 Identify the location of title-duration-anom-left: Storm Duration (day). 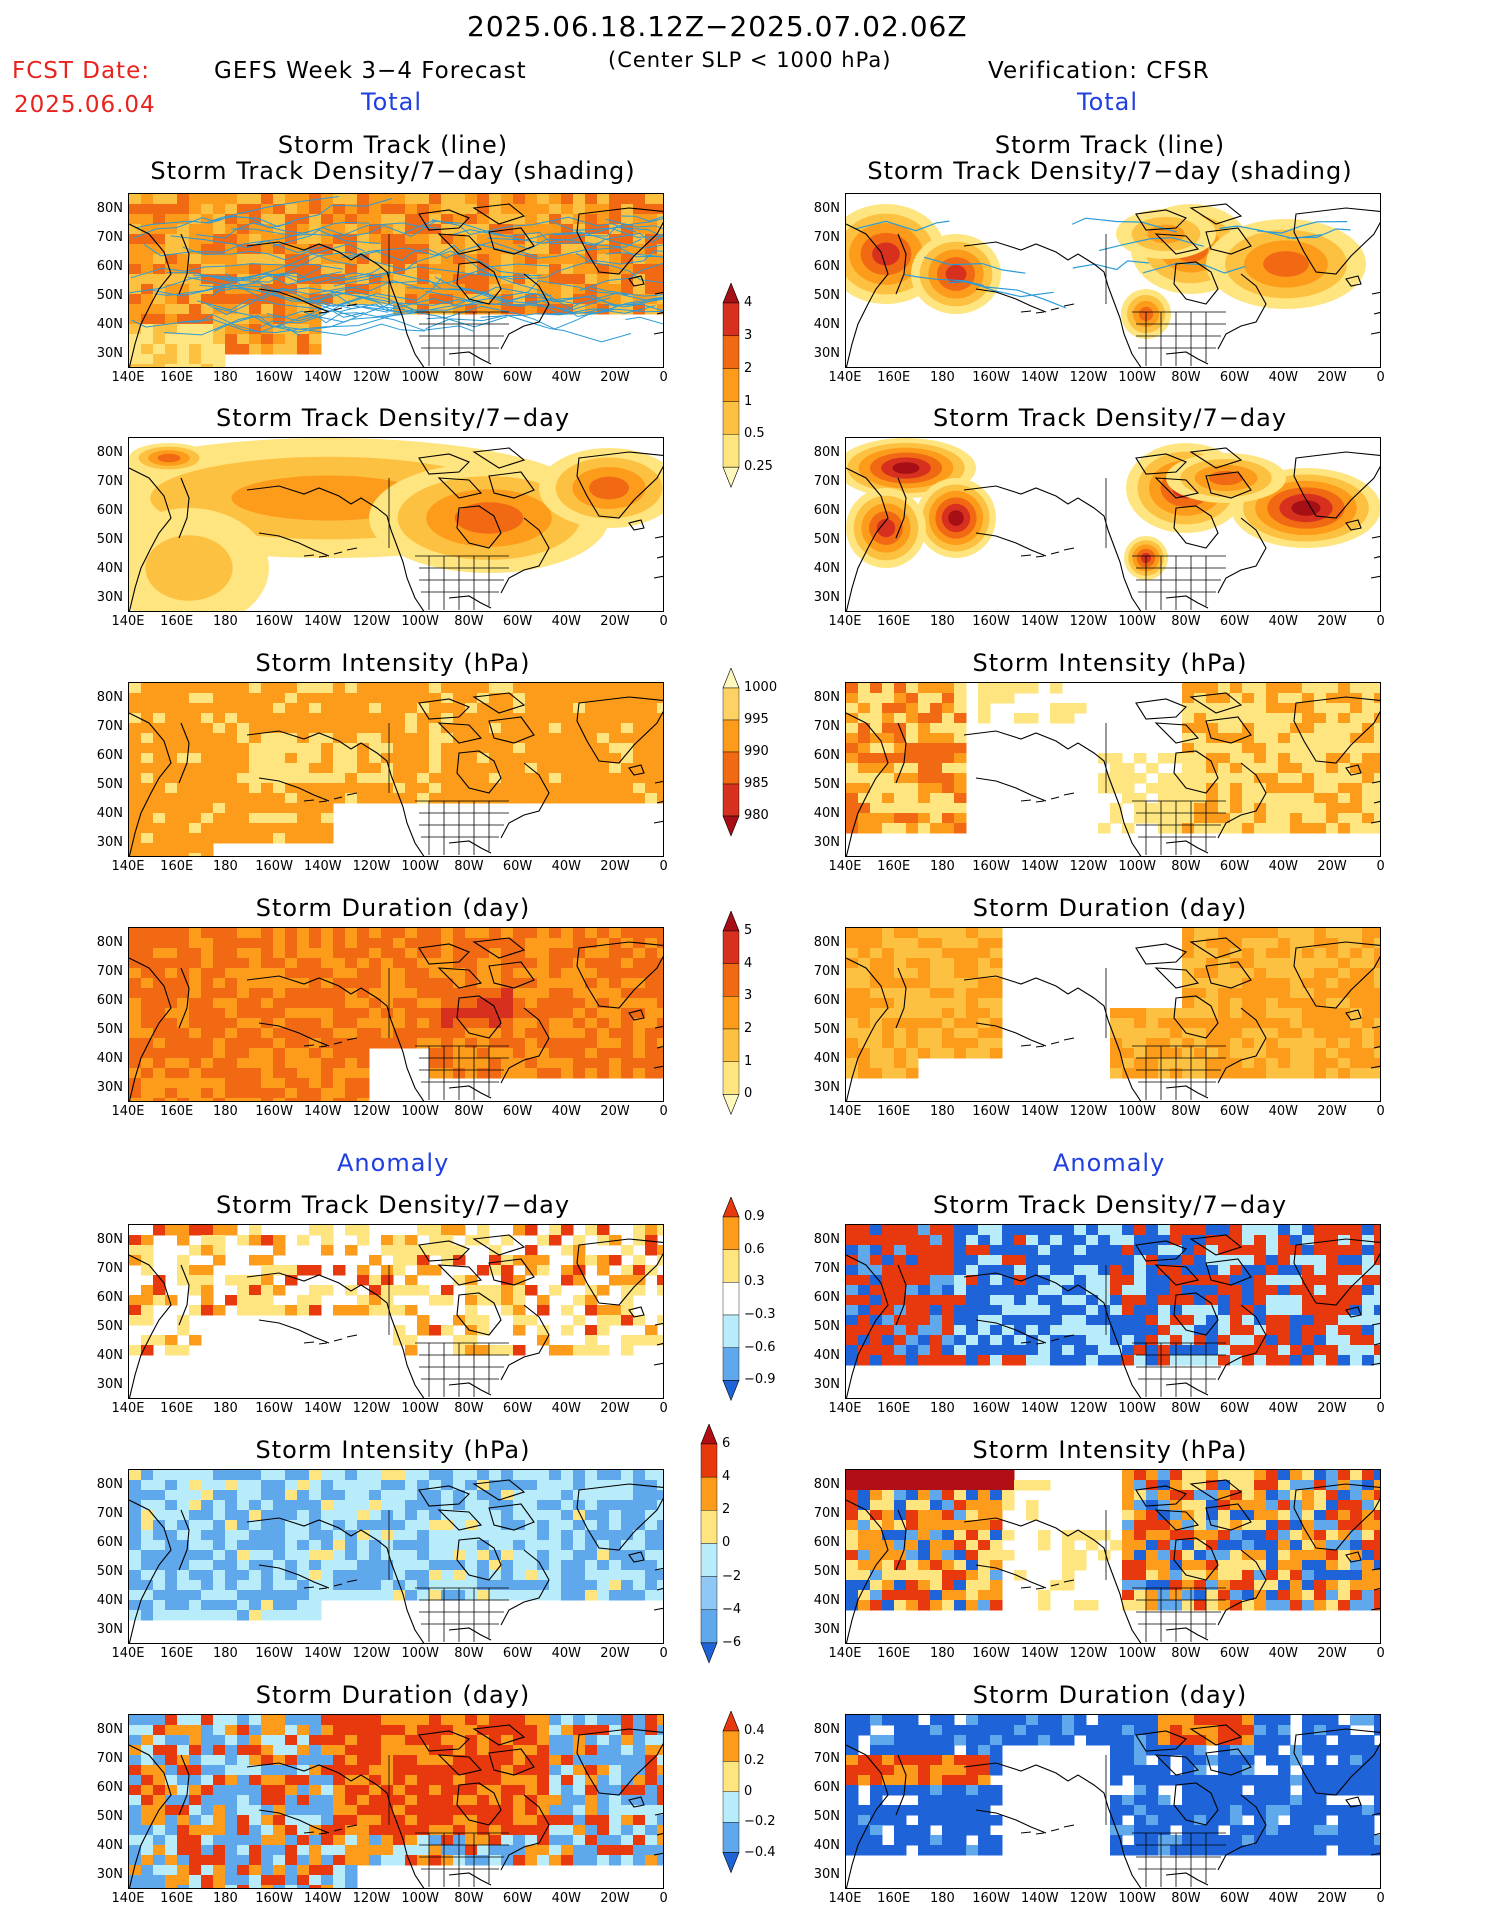
(393, 1695).